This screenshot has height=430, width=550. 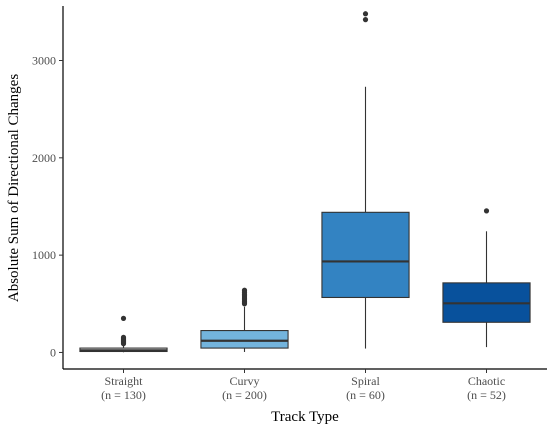 I want to click on box-straight, so click(x=123, y=334).